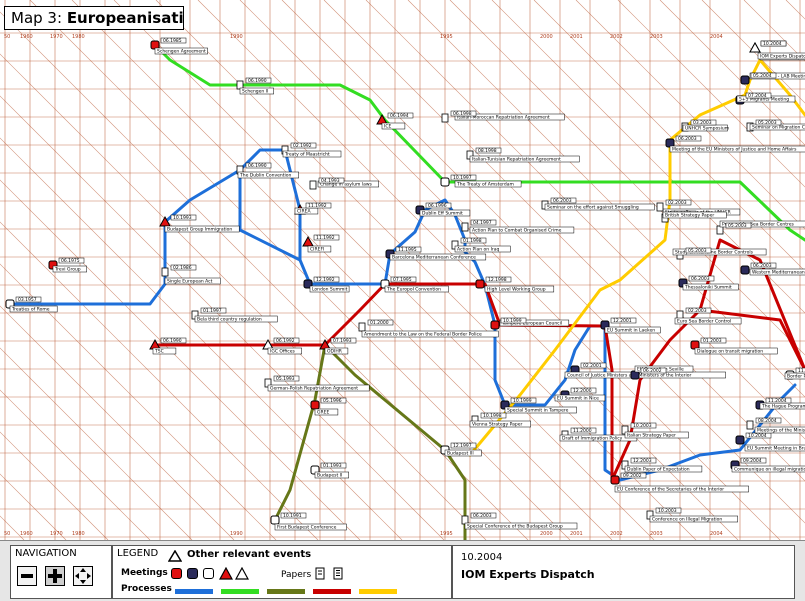 The width and height of the screenshot is (805, 601). I want to click on event-label: Communique on illegal migrations, so click(769, 470).